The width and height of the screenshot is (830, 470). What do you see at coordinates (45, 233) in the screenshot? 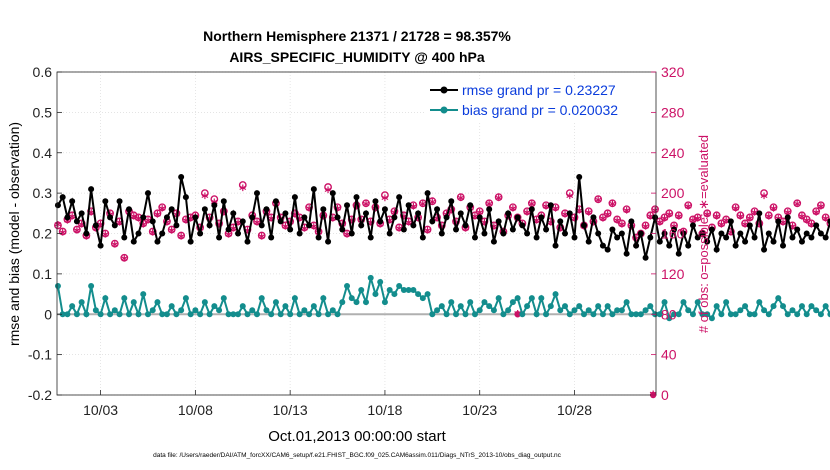
I see `y-axis-left: 0.6 0.5 0.4 0.3 0.2 0.1 0 -0.1 -0.2` at bounding box center [45, 233].